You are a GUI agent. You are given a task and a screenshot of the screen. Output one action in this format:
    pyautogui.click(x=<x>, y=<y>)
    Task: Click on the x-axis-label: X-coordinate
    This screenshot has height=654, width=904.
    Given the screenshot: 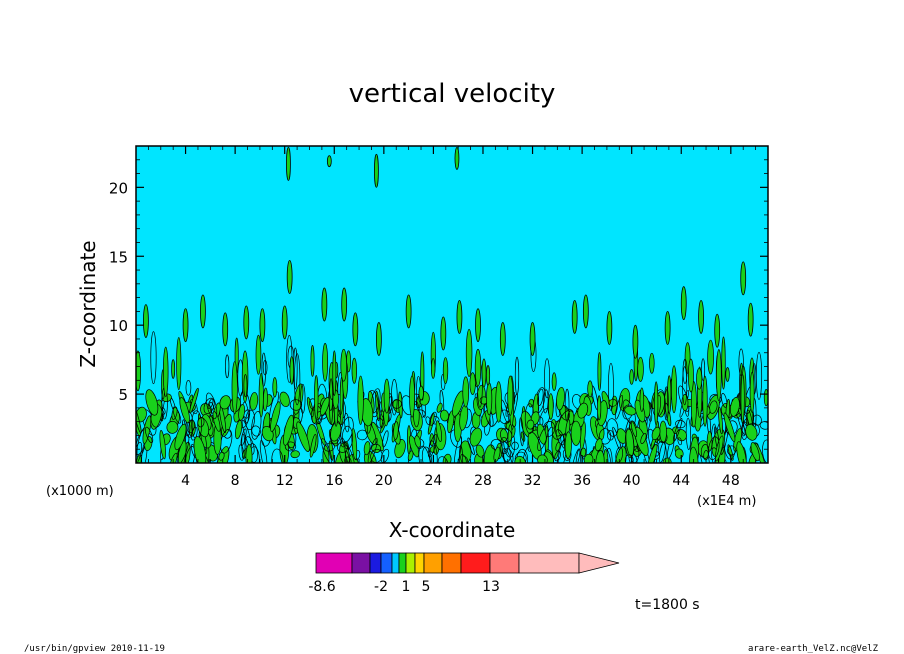 What is the action you would take?
    pyautogui.click(x=452, y=530)
    